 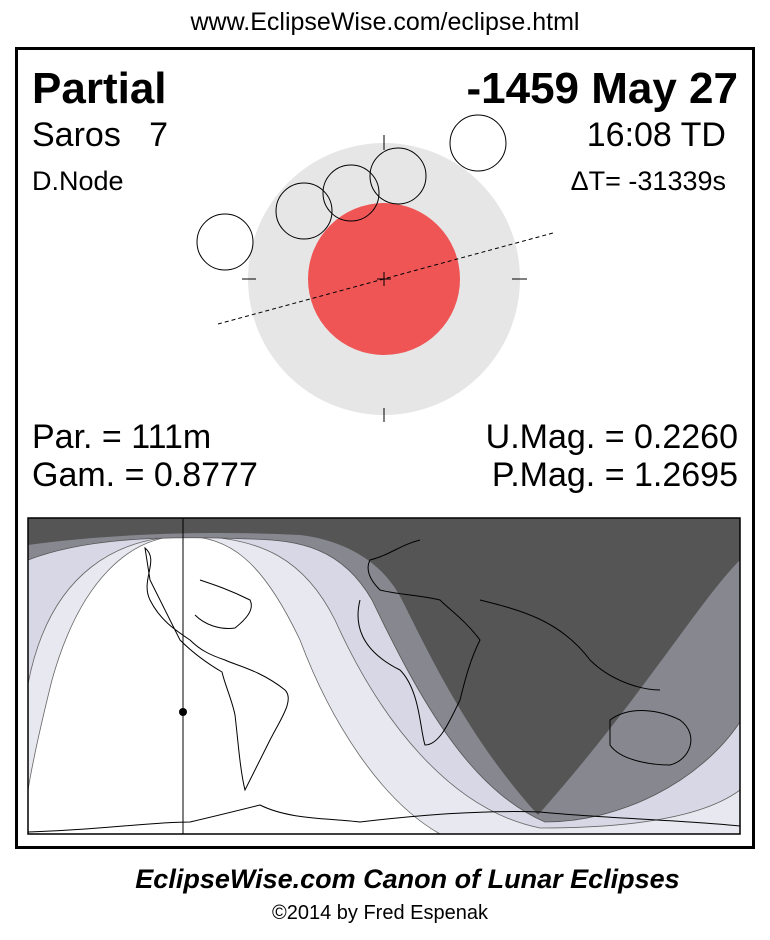 What do you see at coordinates (611, 437) in the screenshot?
I see `umbral-magnitude: U.Mag. = 0.2260` at bounding box center [611, 437].